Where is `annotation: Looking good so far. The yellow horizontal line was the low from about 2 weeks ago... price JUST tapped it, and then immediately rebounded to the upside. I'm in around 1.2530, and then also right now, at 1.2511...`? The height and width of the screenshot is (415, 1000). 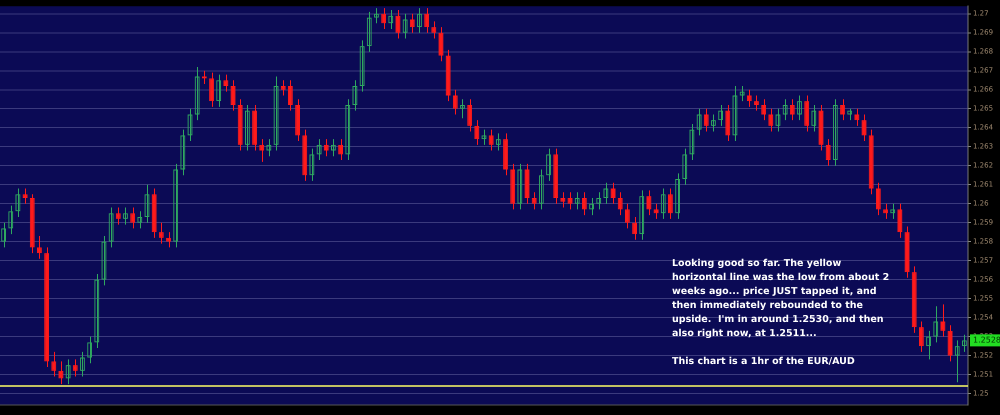
annotation: Looking good so far. The yellow horizontal line was the low from about 2 weeks ago... price JUST tapped it, and then immediately rebounded to the upside. I'm in around 1.2530, and then also right now, at 1.2511... is located at coordinates (781, 299).